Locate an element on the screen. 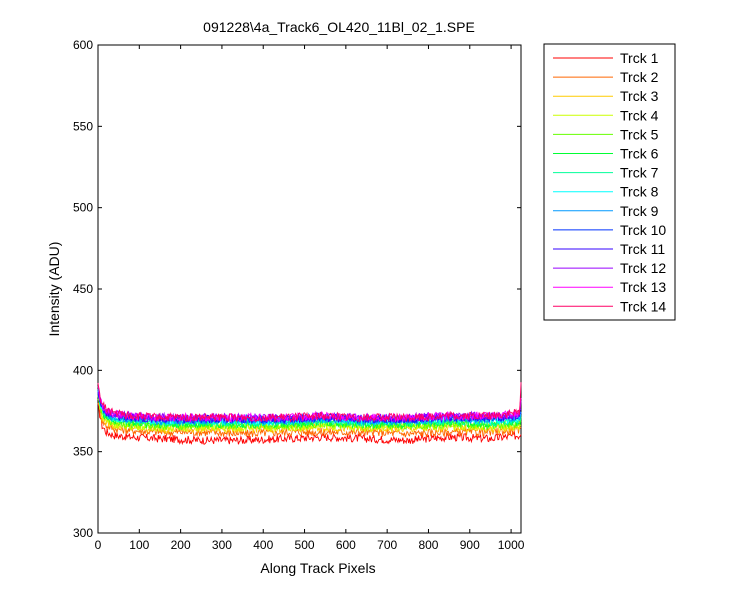 Image resolution: width=750 pixels, height=600 pixels. legend-label: Trck 2 is located at coordinates (639, 77).